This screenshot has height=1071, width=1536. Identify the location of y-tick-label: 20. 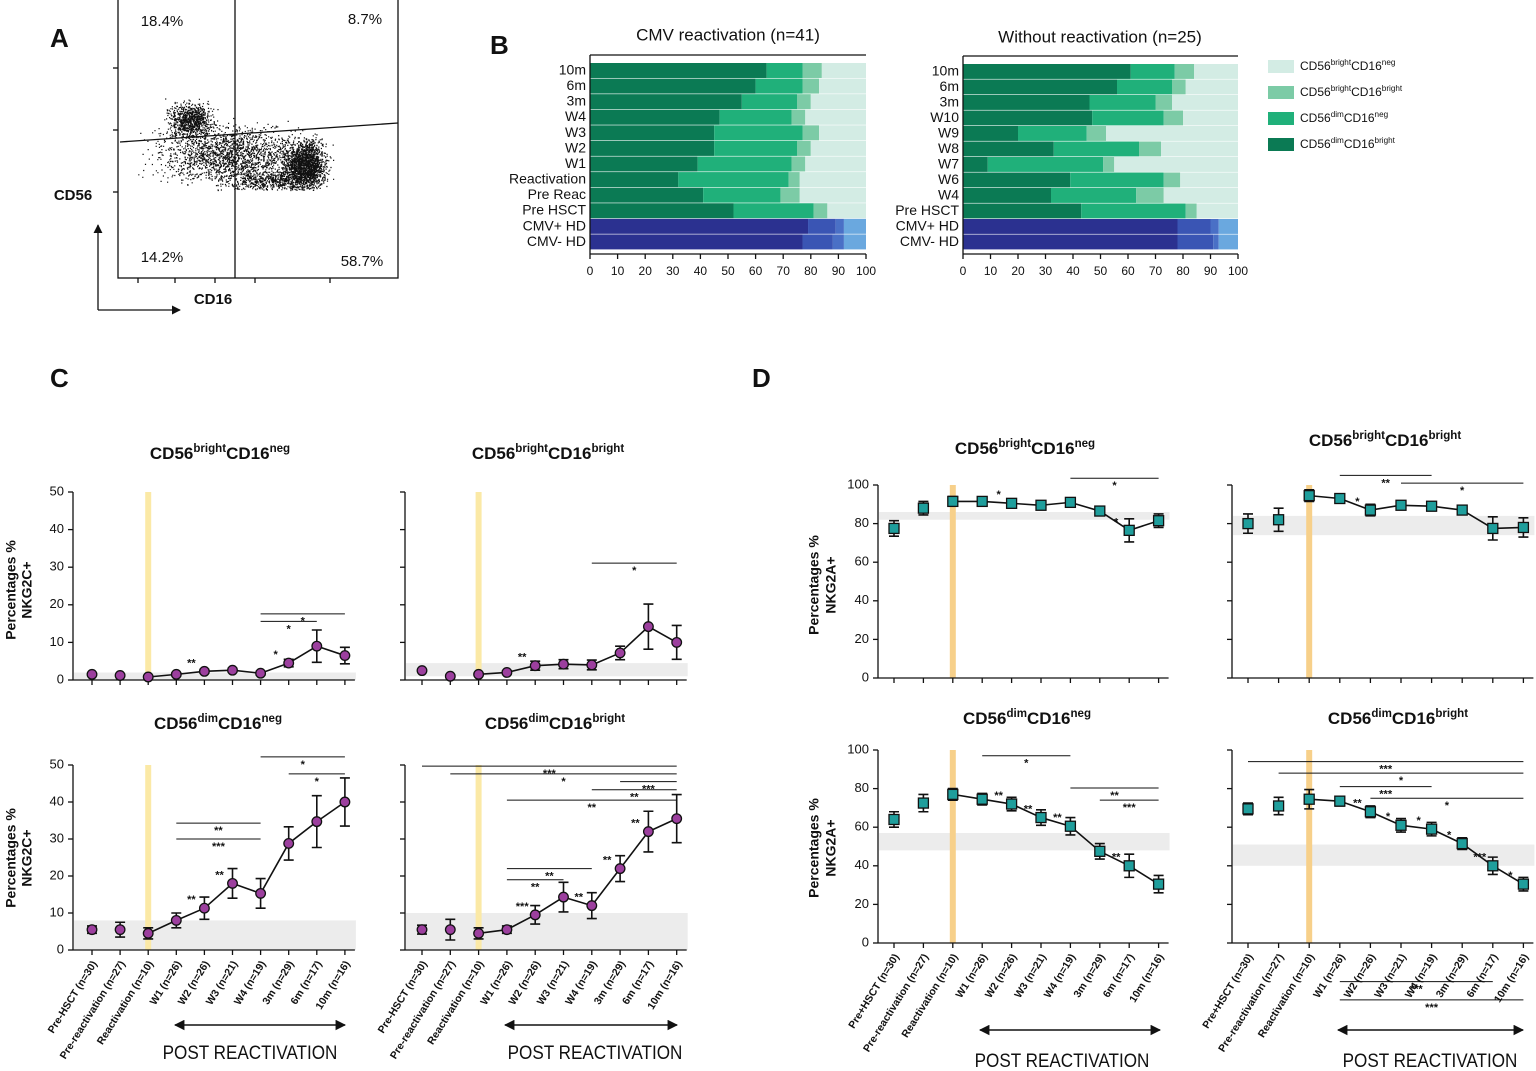
(57, 874).